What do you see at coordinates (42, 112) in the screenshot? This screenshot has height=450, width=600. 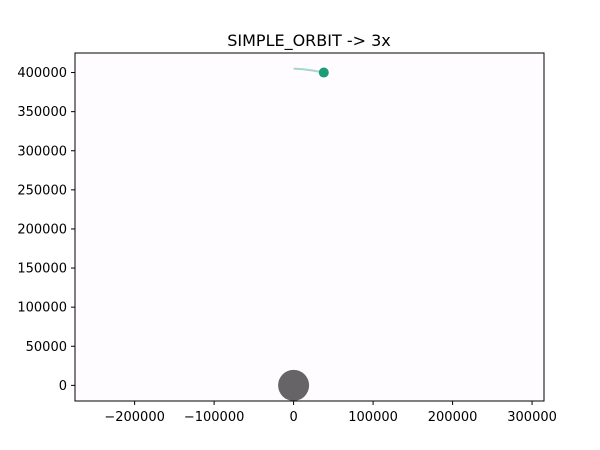 I see `y-tick-label: 350000` at bounding box center [42, 112].